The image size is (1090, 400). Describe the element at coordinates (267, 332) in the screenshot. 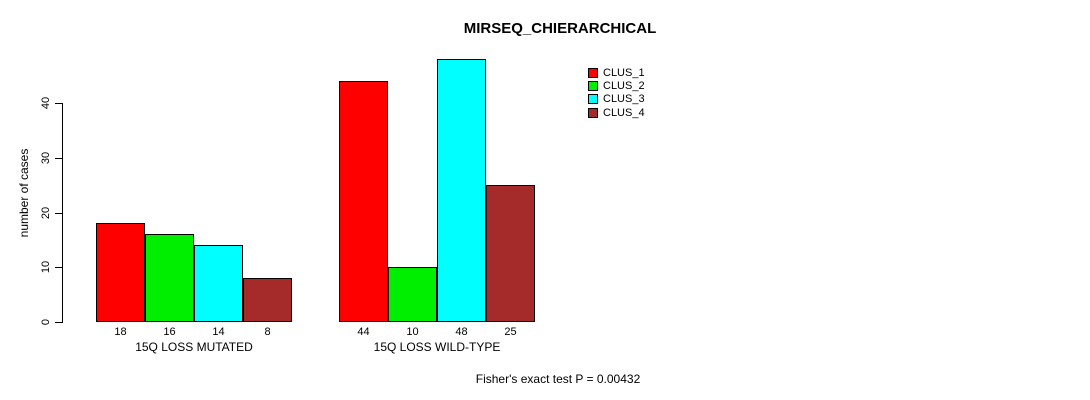

I see `bar-value-label: 8` at that location.